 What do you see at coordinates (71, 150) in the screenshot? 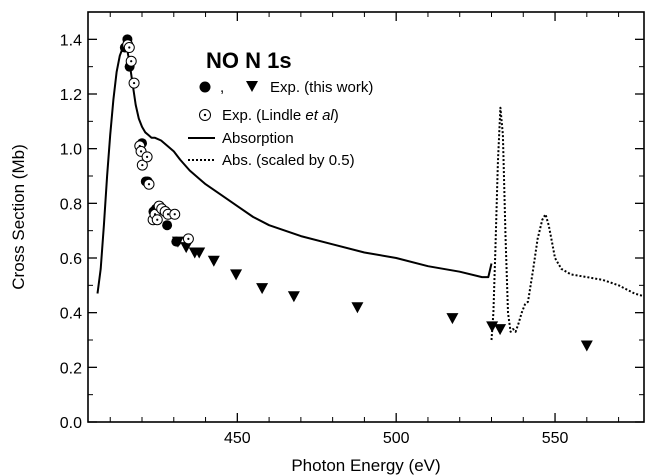
I see `y-tick-label: 1.0` at bounding box center [71, 150].